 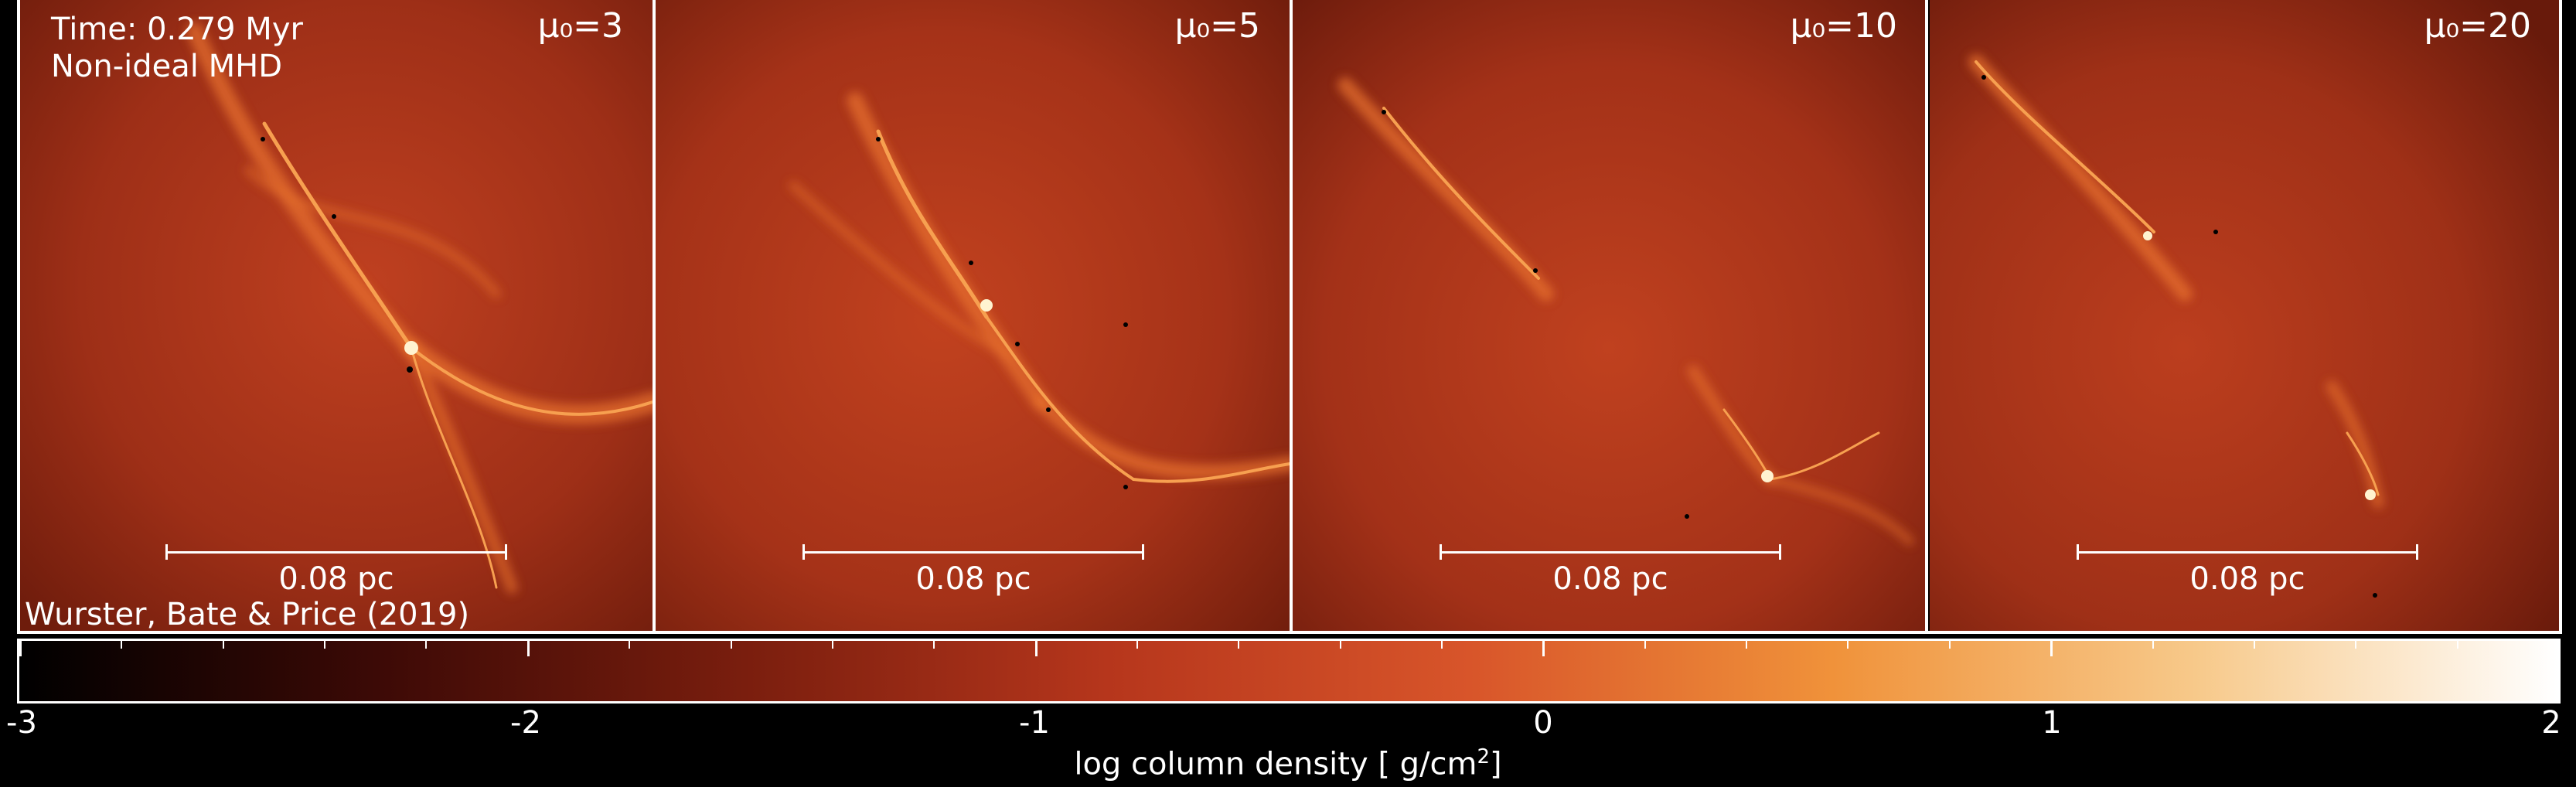 What do you see at coordinates (1844, 26) in the screenshot?
I see `panel-label-mu-10: μ₀=10` at bounding box center [1844, 26].